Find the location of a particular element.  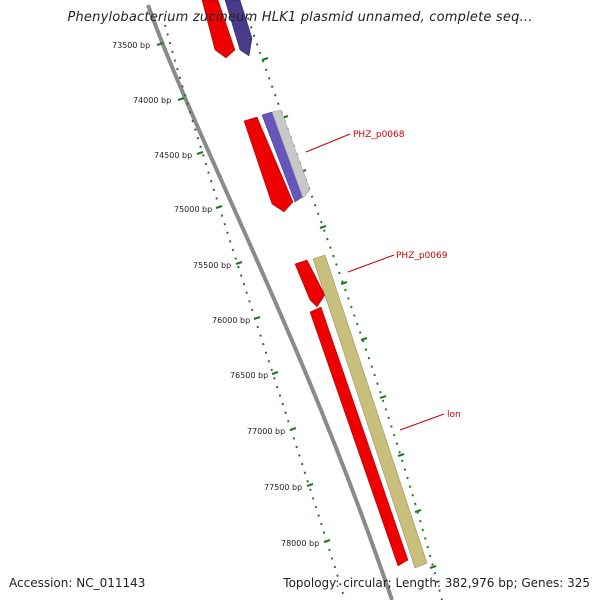

gene-top-blue is located at coordinates (238, 28).